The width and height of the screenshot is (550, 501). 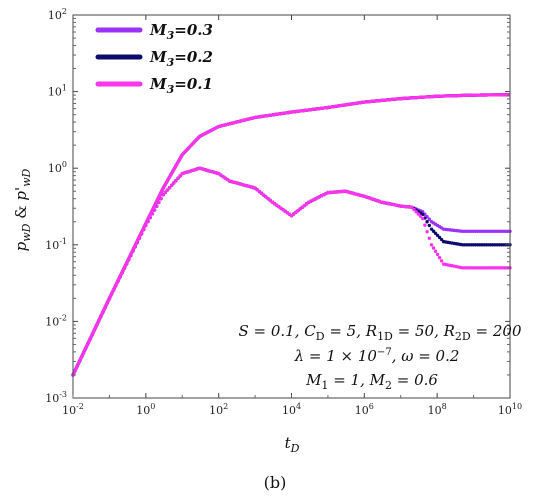 What do you see at coordinates (56, 320) in the screenshot?
I see `y-tick-label: 10⁻²` at bounding box center [56, 320].